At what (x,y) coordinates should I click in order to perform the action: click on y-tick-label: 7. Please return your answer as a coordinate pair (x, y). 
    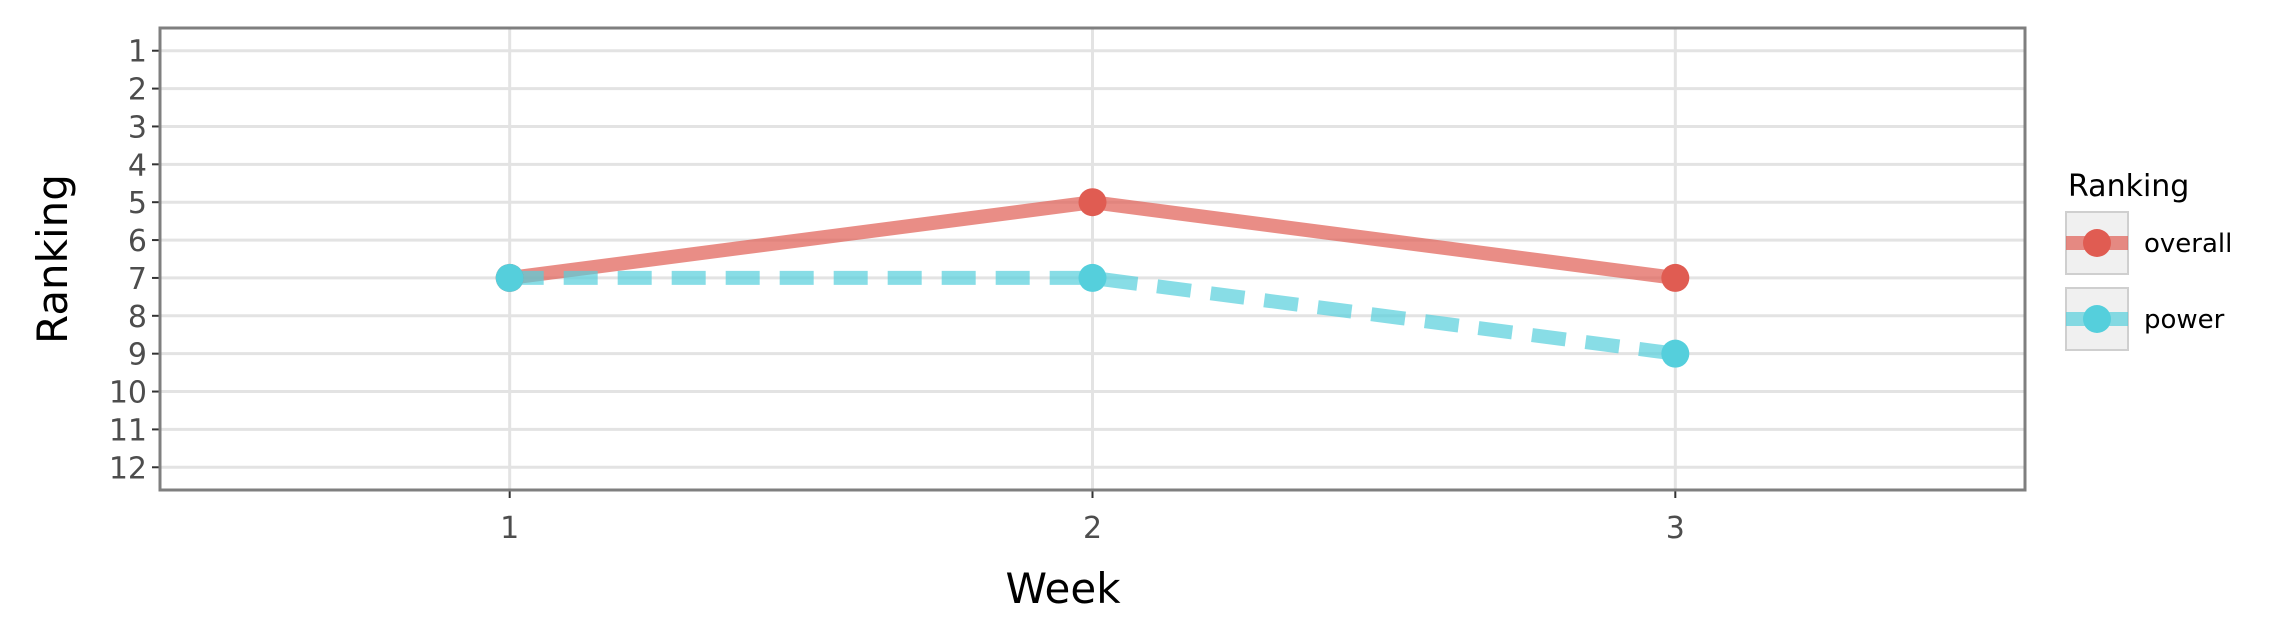
    Looking at the image, I should click on (137, 279).